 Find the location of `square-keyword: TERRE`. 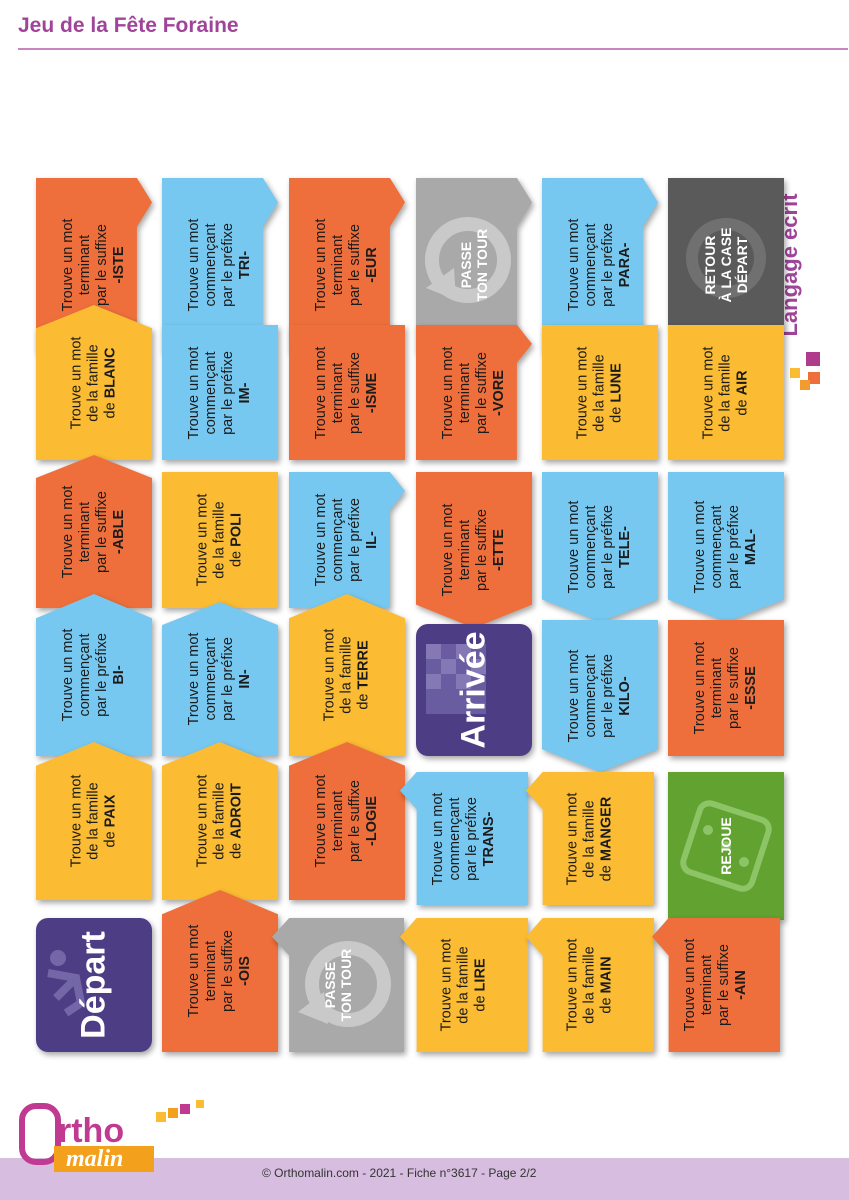

square-keyword: TERRE is located at coordinates (363, 665).